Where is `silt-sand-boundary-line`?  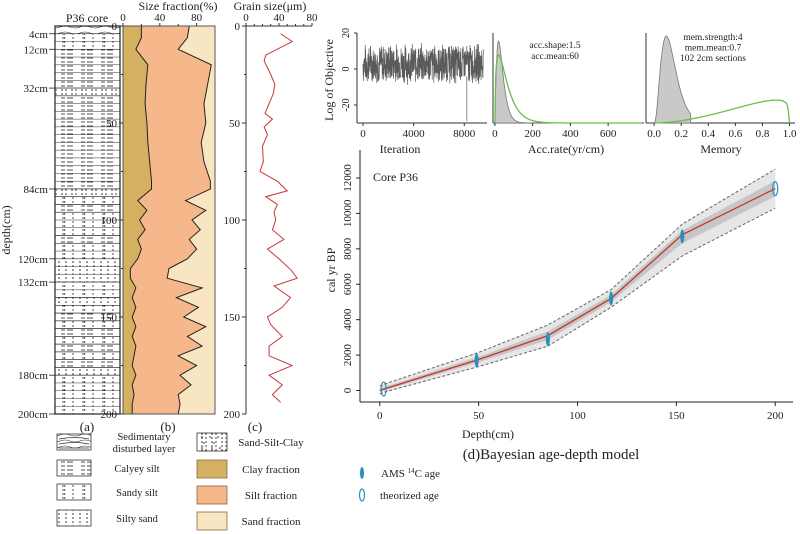 silt-sand-boundary-line is located at coordinates (189, 220).